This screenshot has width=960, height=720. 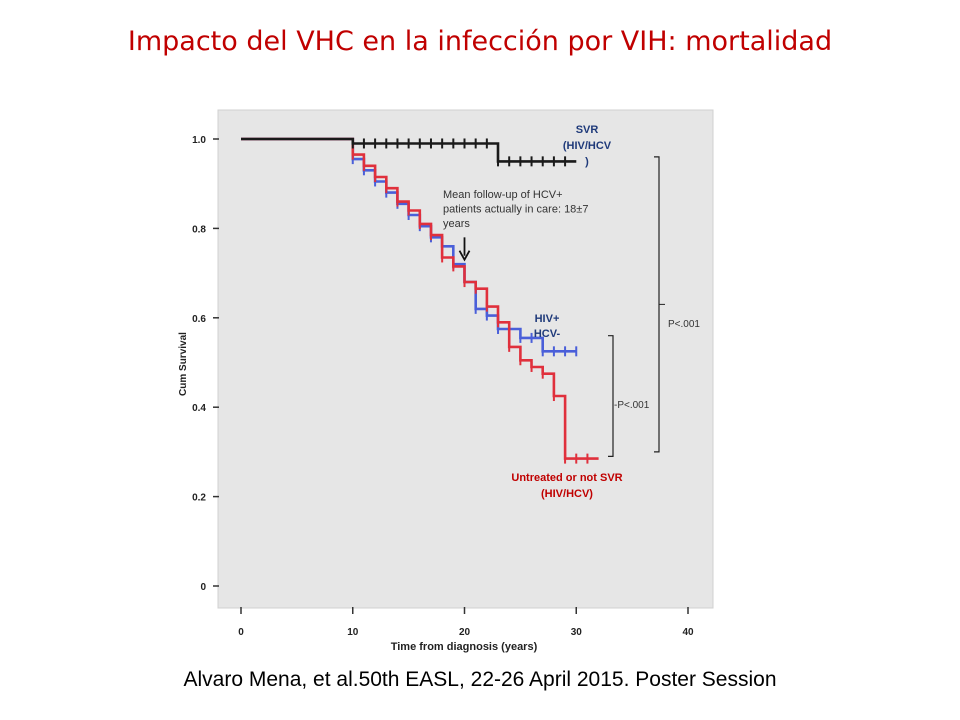 What do you see at coordinates (203, 587) in the screenshot?
I see `y-tick-label-0: 0` at bounding box center [203, 587].